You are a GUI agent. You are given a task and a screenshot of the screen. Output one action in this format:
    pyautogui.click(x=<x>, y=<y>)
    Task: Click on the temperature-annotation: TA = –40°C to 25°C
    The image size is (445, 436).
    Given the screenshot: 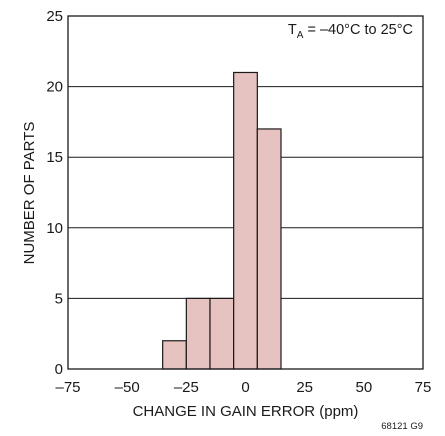 What is the action you would take?
    pyautogui.click(x=350, y=31)
    